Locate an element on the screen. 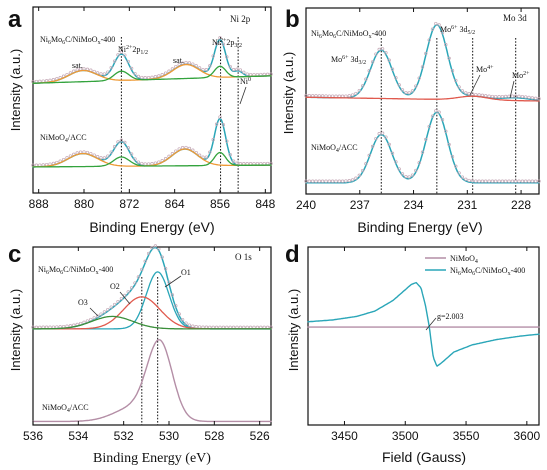 This screenshot has height=470, width=547. plot-area is located at coordinates (152, 114).